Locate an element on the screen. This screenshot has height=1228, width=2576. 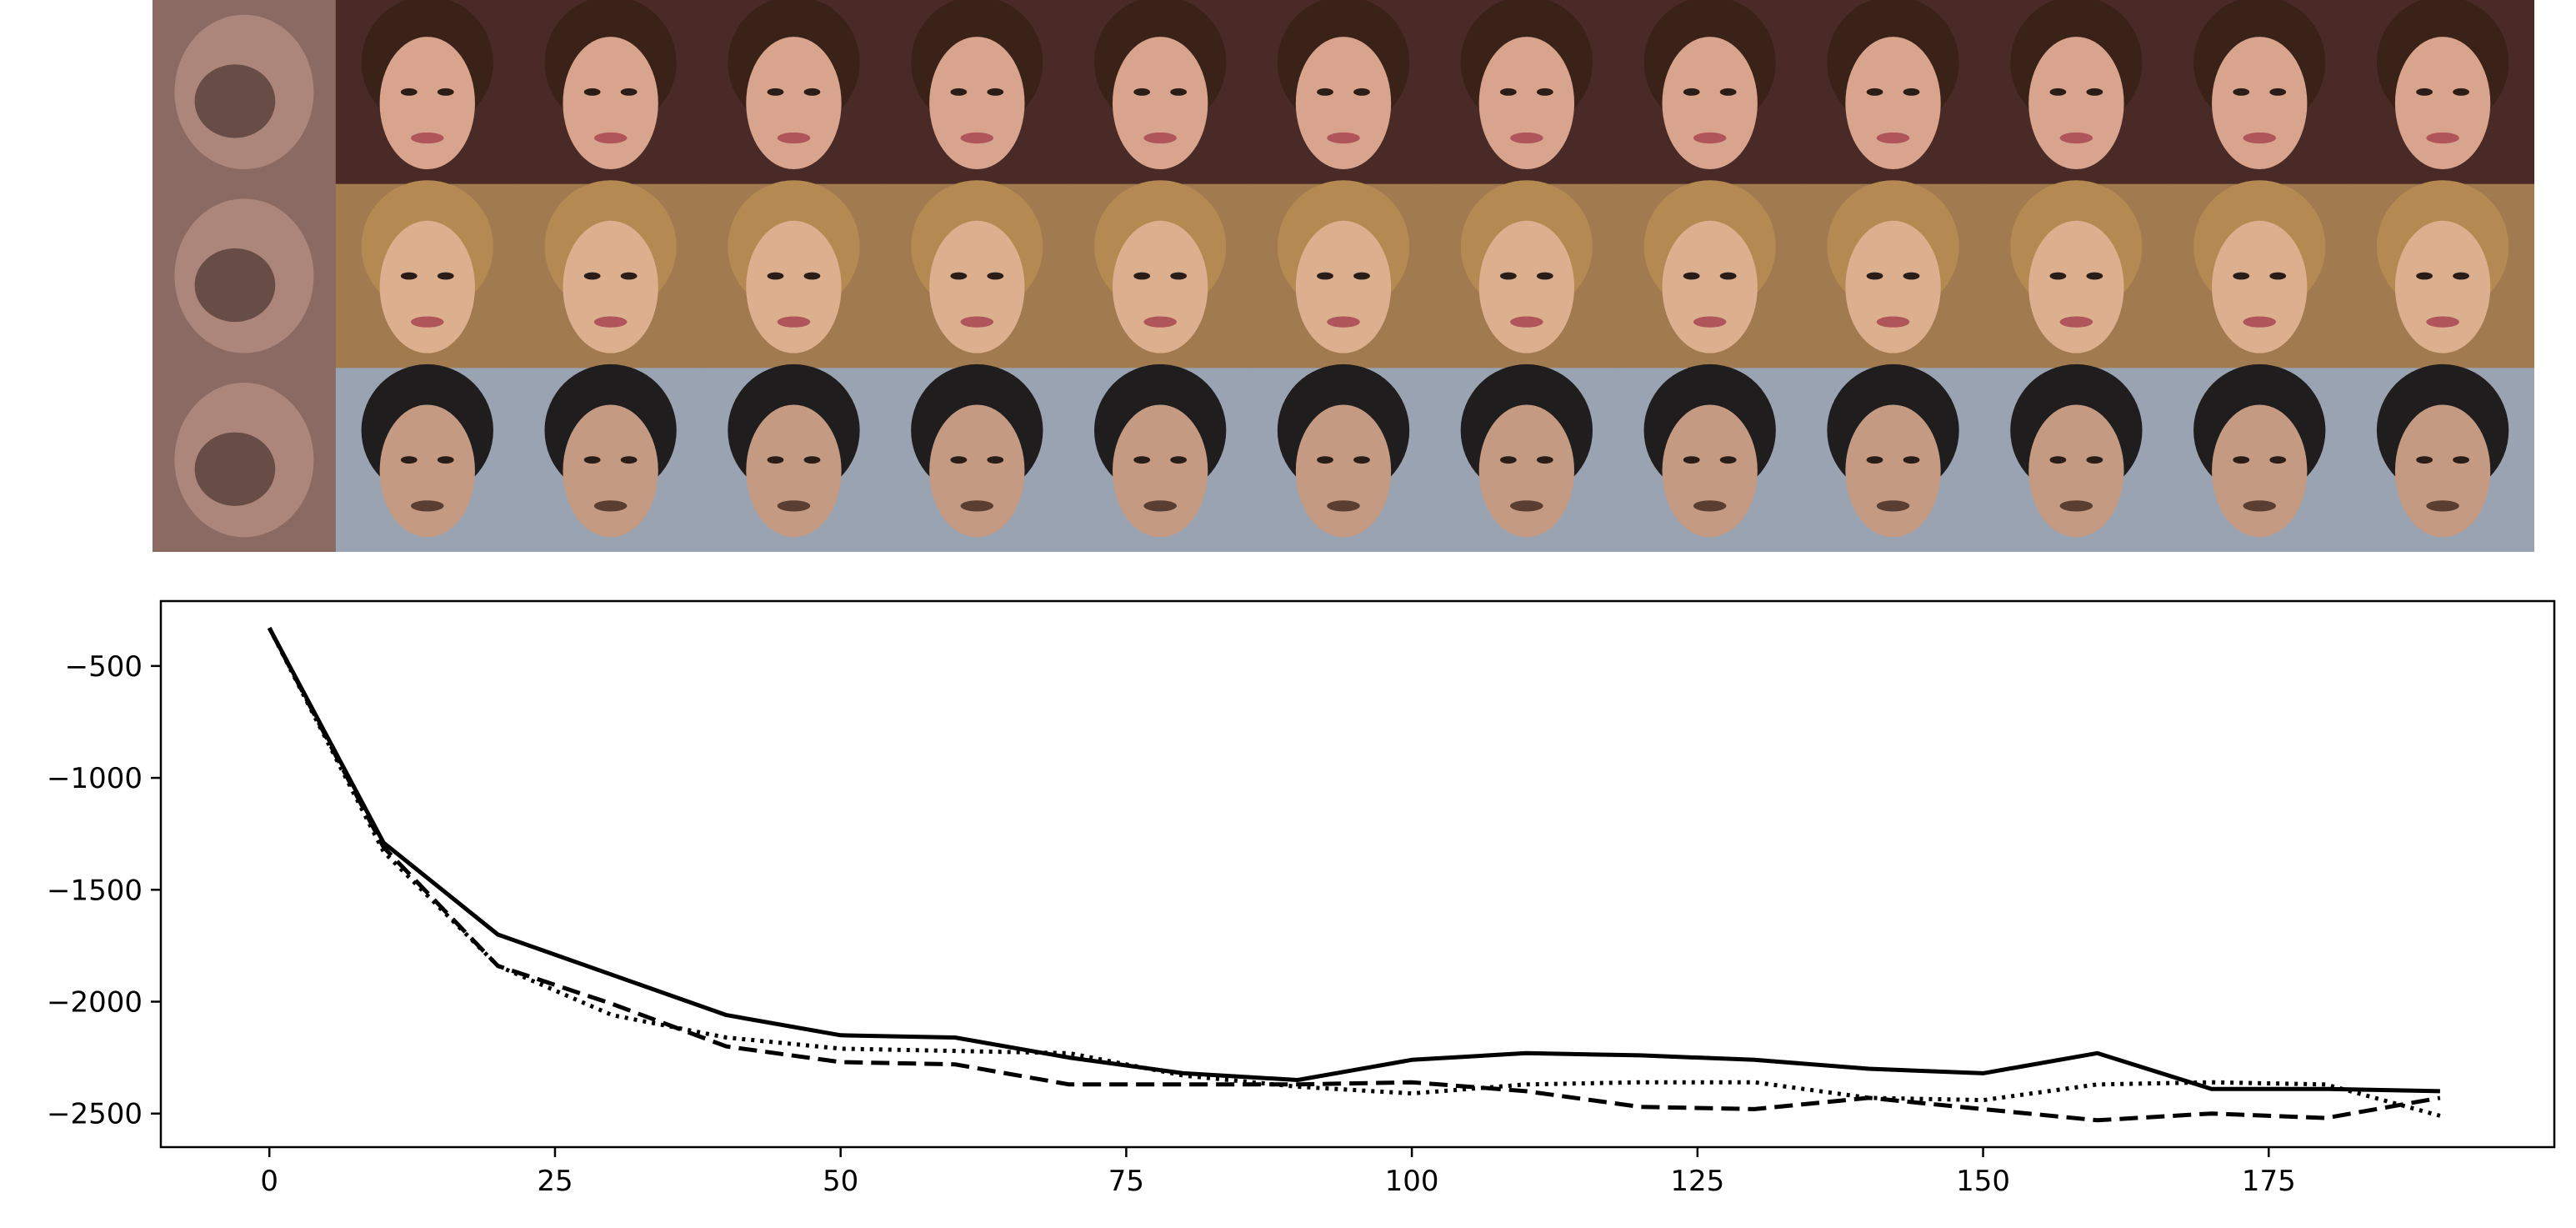
x-tick-label: 0 is located at coordinates (269, 1181).